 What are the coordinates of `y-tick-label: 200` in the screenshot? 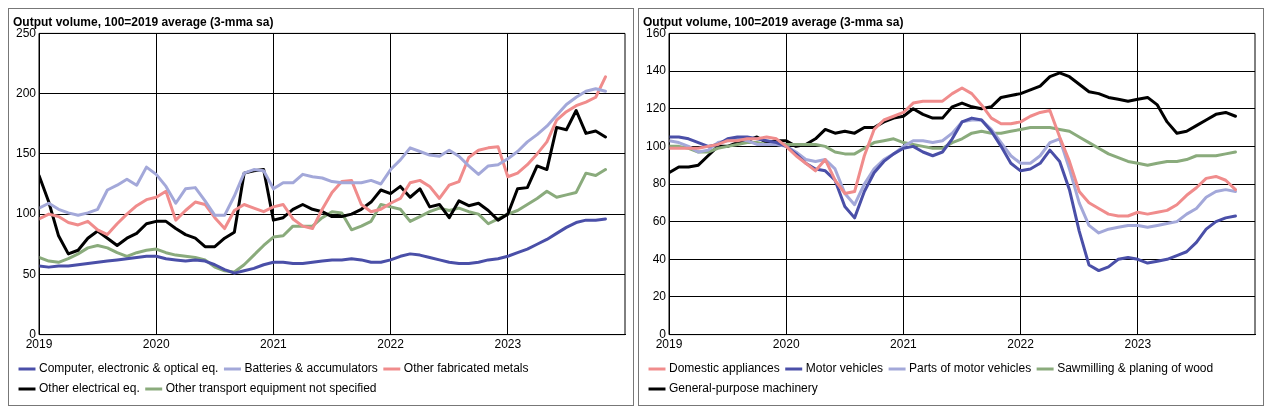 It's located at (26, 92).